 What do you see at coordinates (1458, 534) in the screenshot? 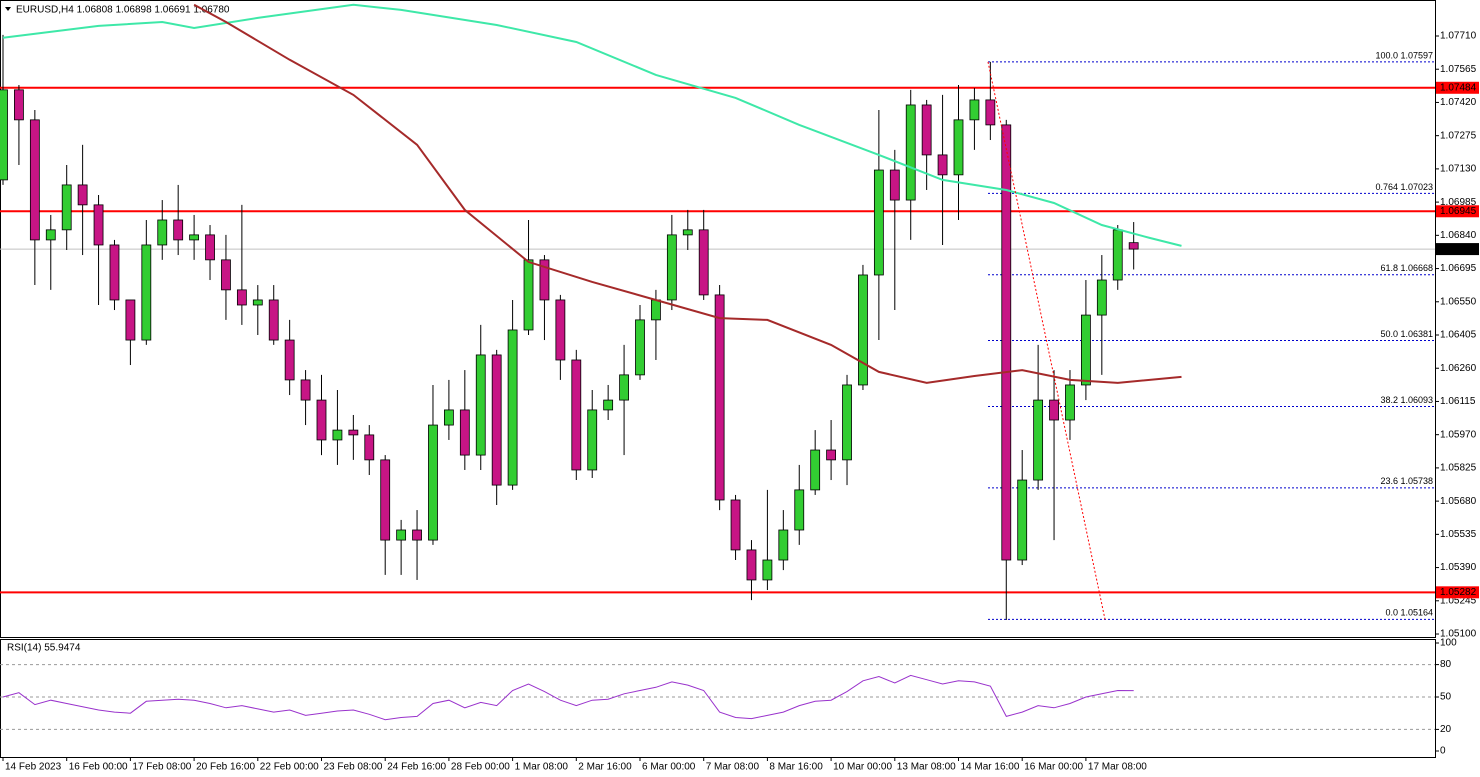
I see `y-tick-label: 1.05535` at bounding box center [1458, 534].